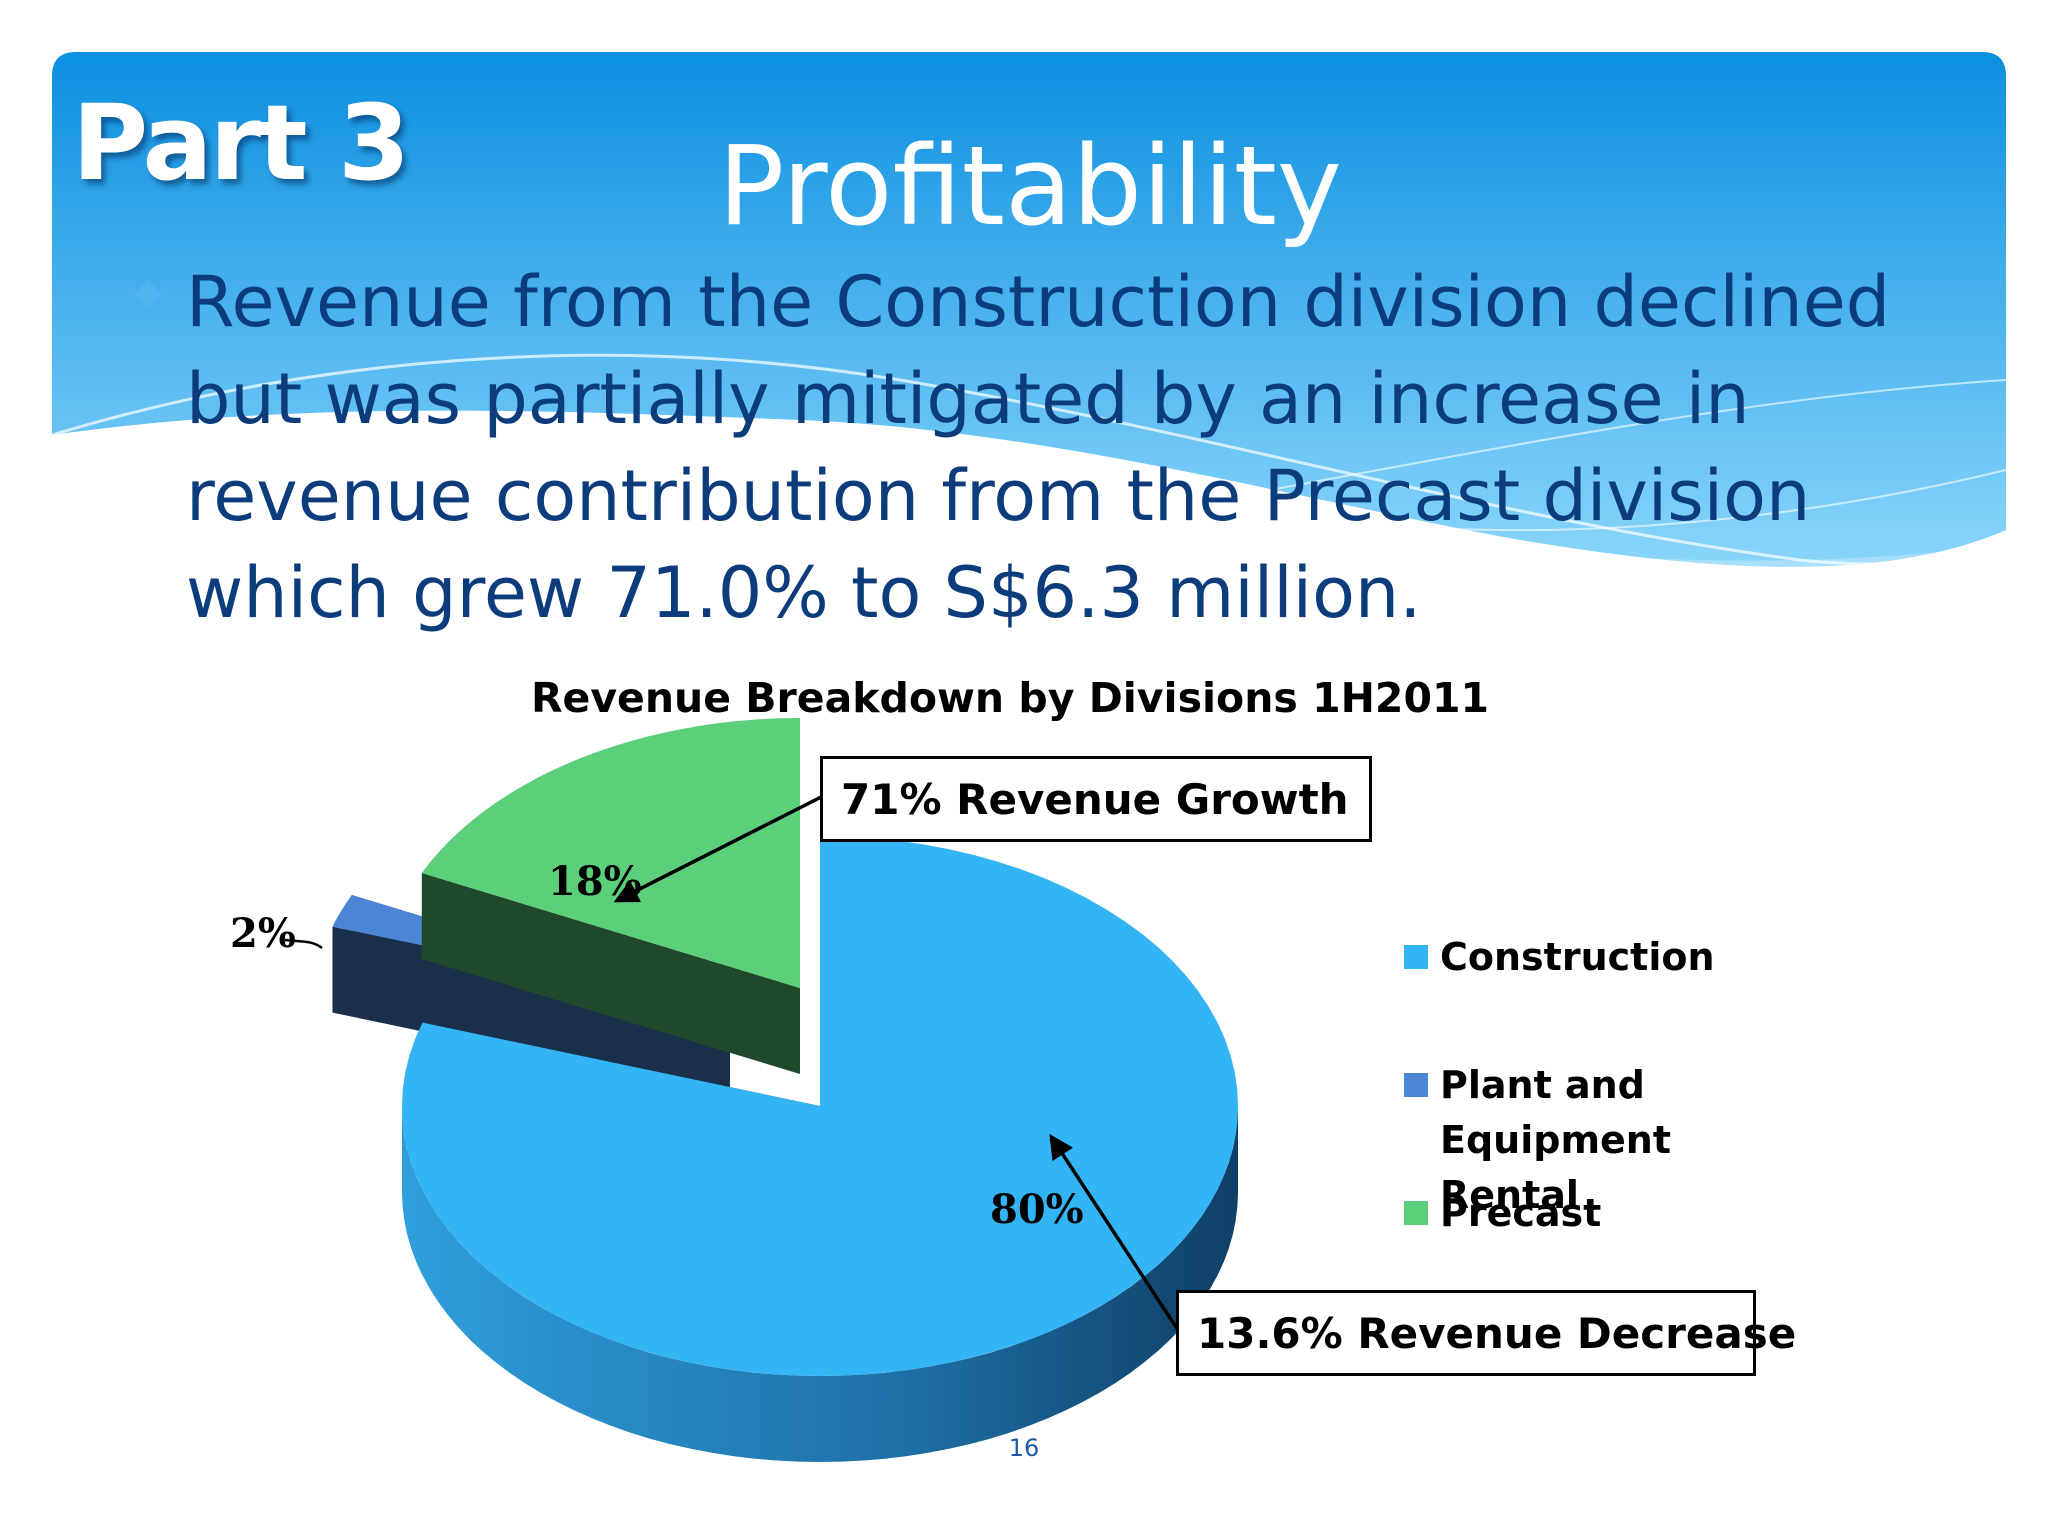 This screenshot has height=1536, width=2048. What do you see at coordinates (303, 944) in the screenshot?
I see `leader-line-plant` at bounding box center [303, 944].